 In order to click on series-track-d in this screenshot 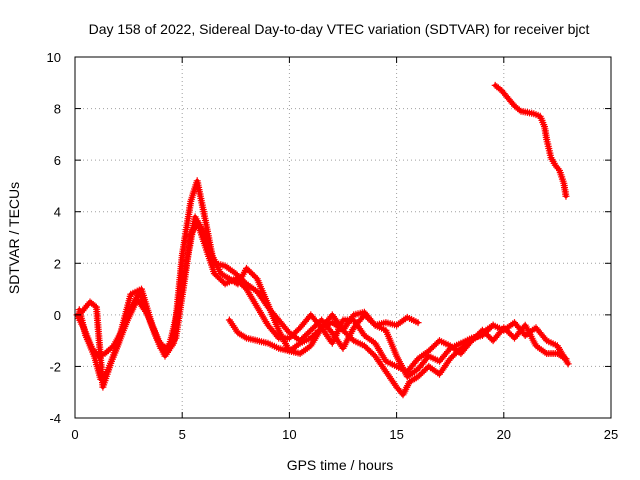, I will do `click(323, 331)`.